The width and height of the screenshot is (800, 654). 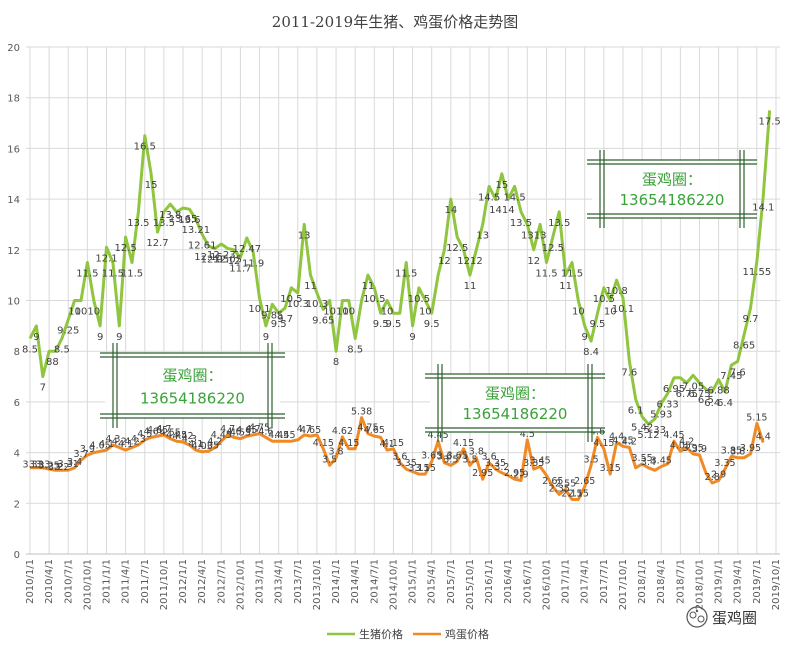 I want to click on egg-data-label: 3.45, so click(x=540, y=461).